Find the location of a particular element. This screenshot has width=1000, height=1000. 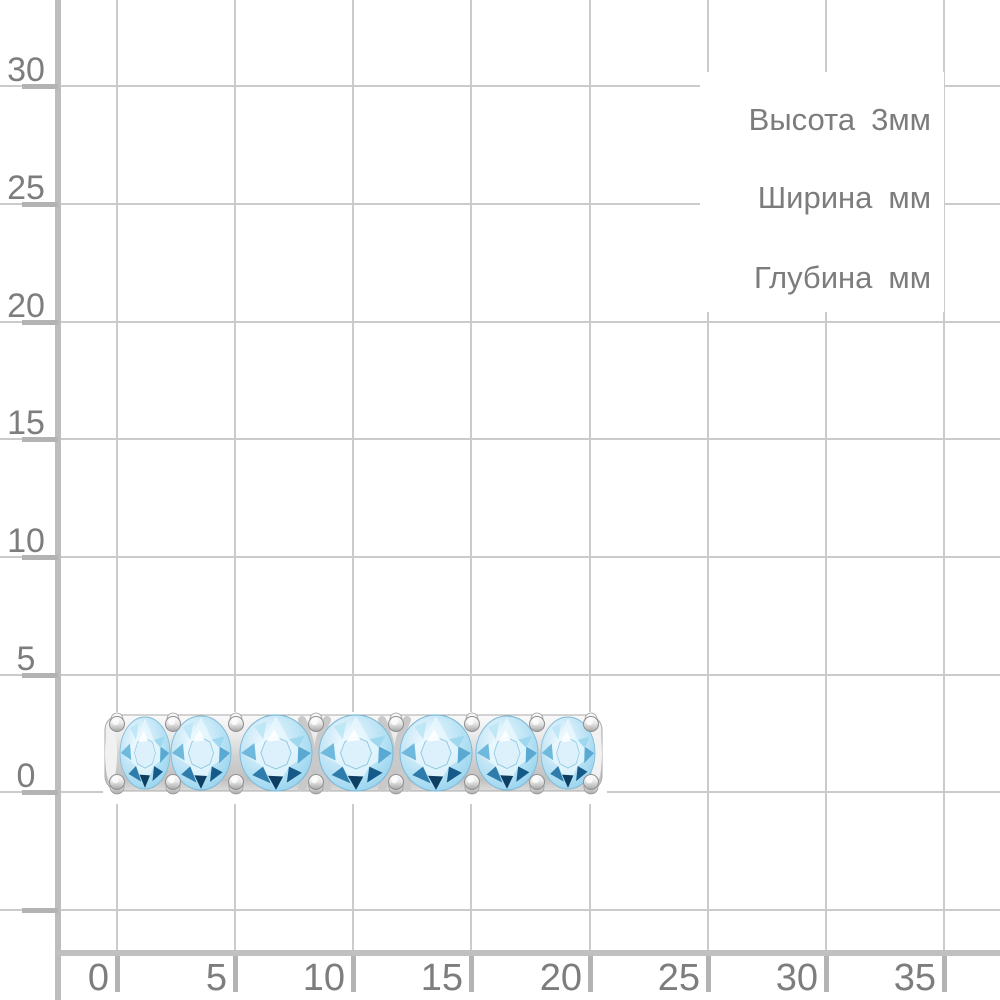

y-axis-line is located at coordinates (58, 500).